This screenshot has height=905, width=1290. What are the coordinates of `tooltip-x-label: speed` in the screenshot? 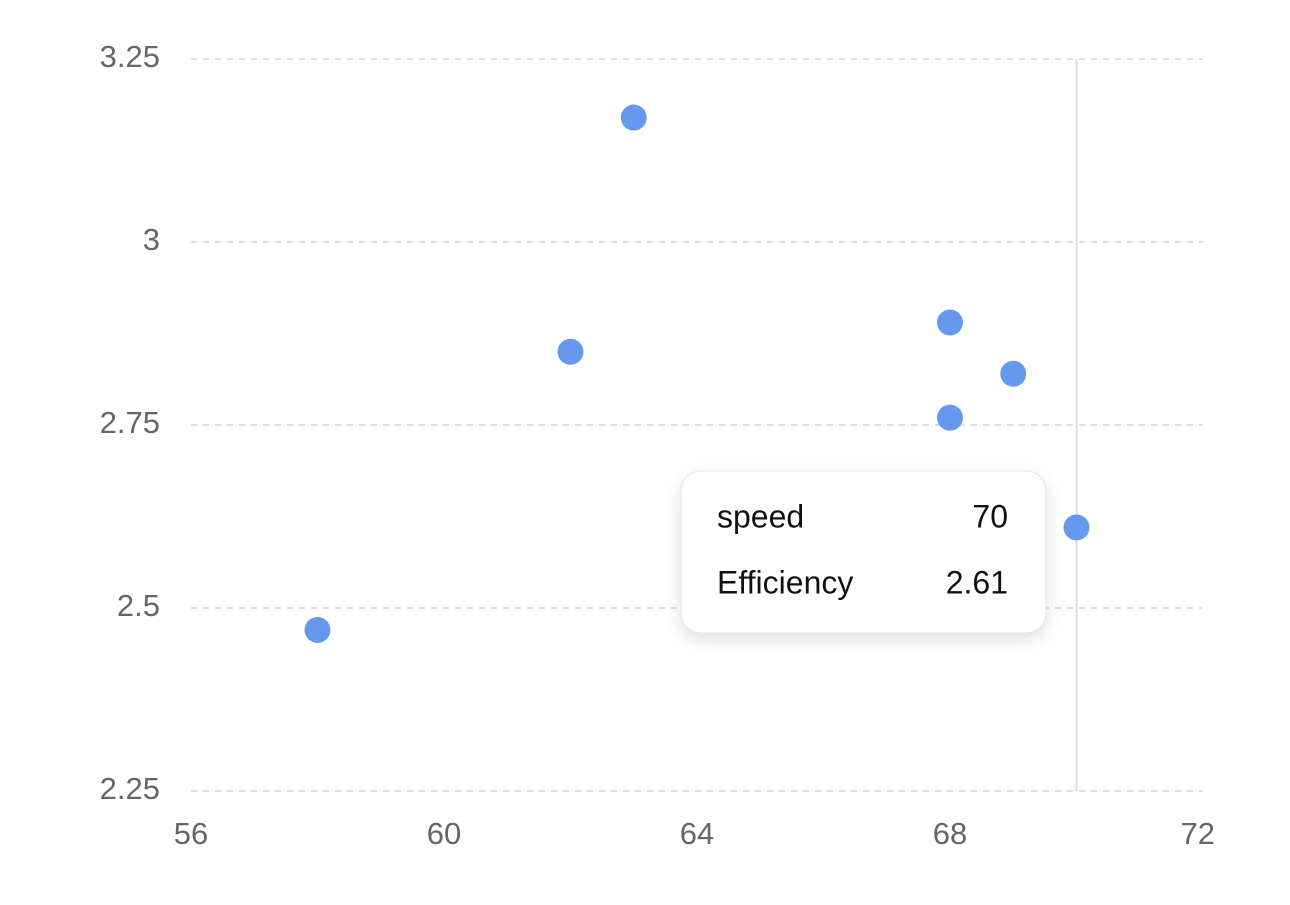 It's located at (760, 516).